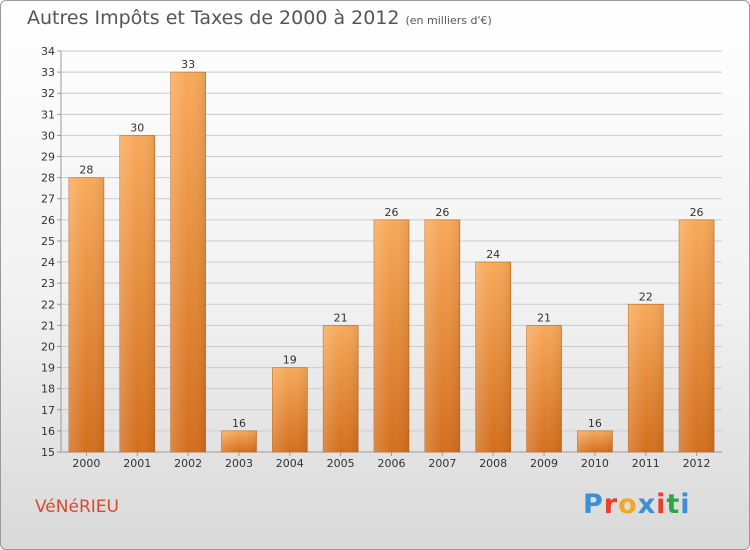 This screenshot has height=550, width=750. Describe the element at coordinates (48, 262) in the screenshot. I see `y-tick-label: 24` at that location.